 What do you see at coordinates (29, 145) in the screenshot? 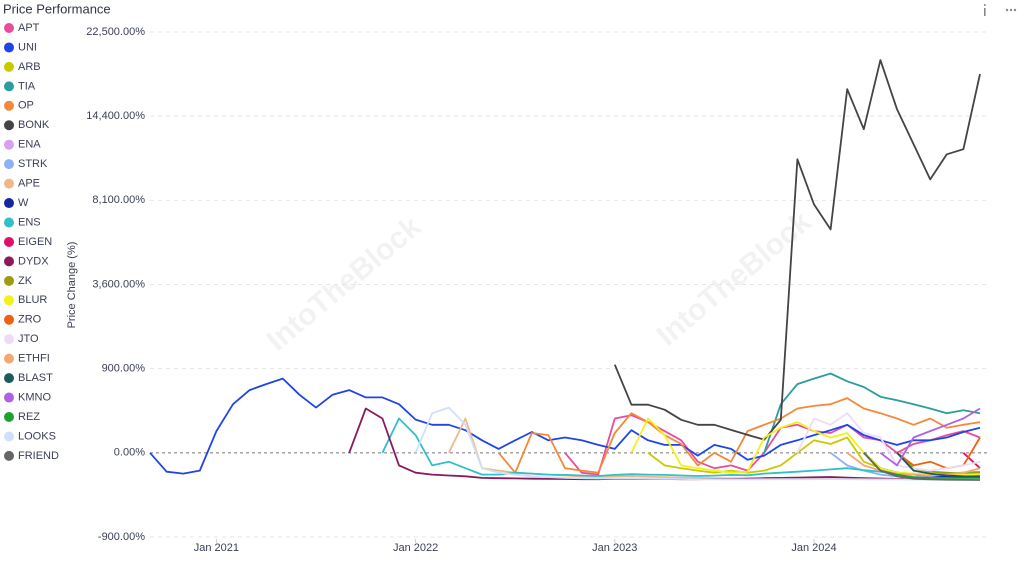
I see `legend-label: ENA` at bounding box center [29, 145].